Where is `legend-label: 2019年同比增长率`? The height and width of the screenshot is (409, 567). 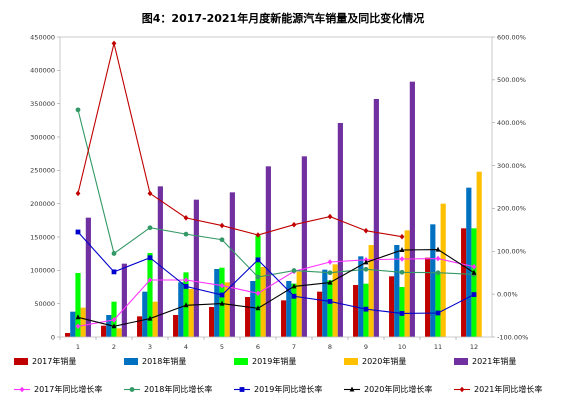
legend-label: 2019年同比增长率 is located at coordinates (288, 389).